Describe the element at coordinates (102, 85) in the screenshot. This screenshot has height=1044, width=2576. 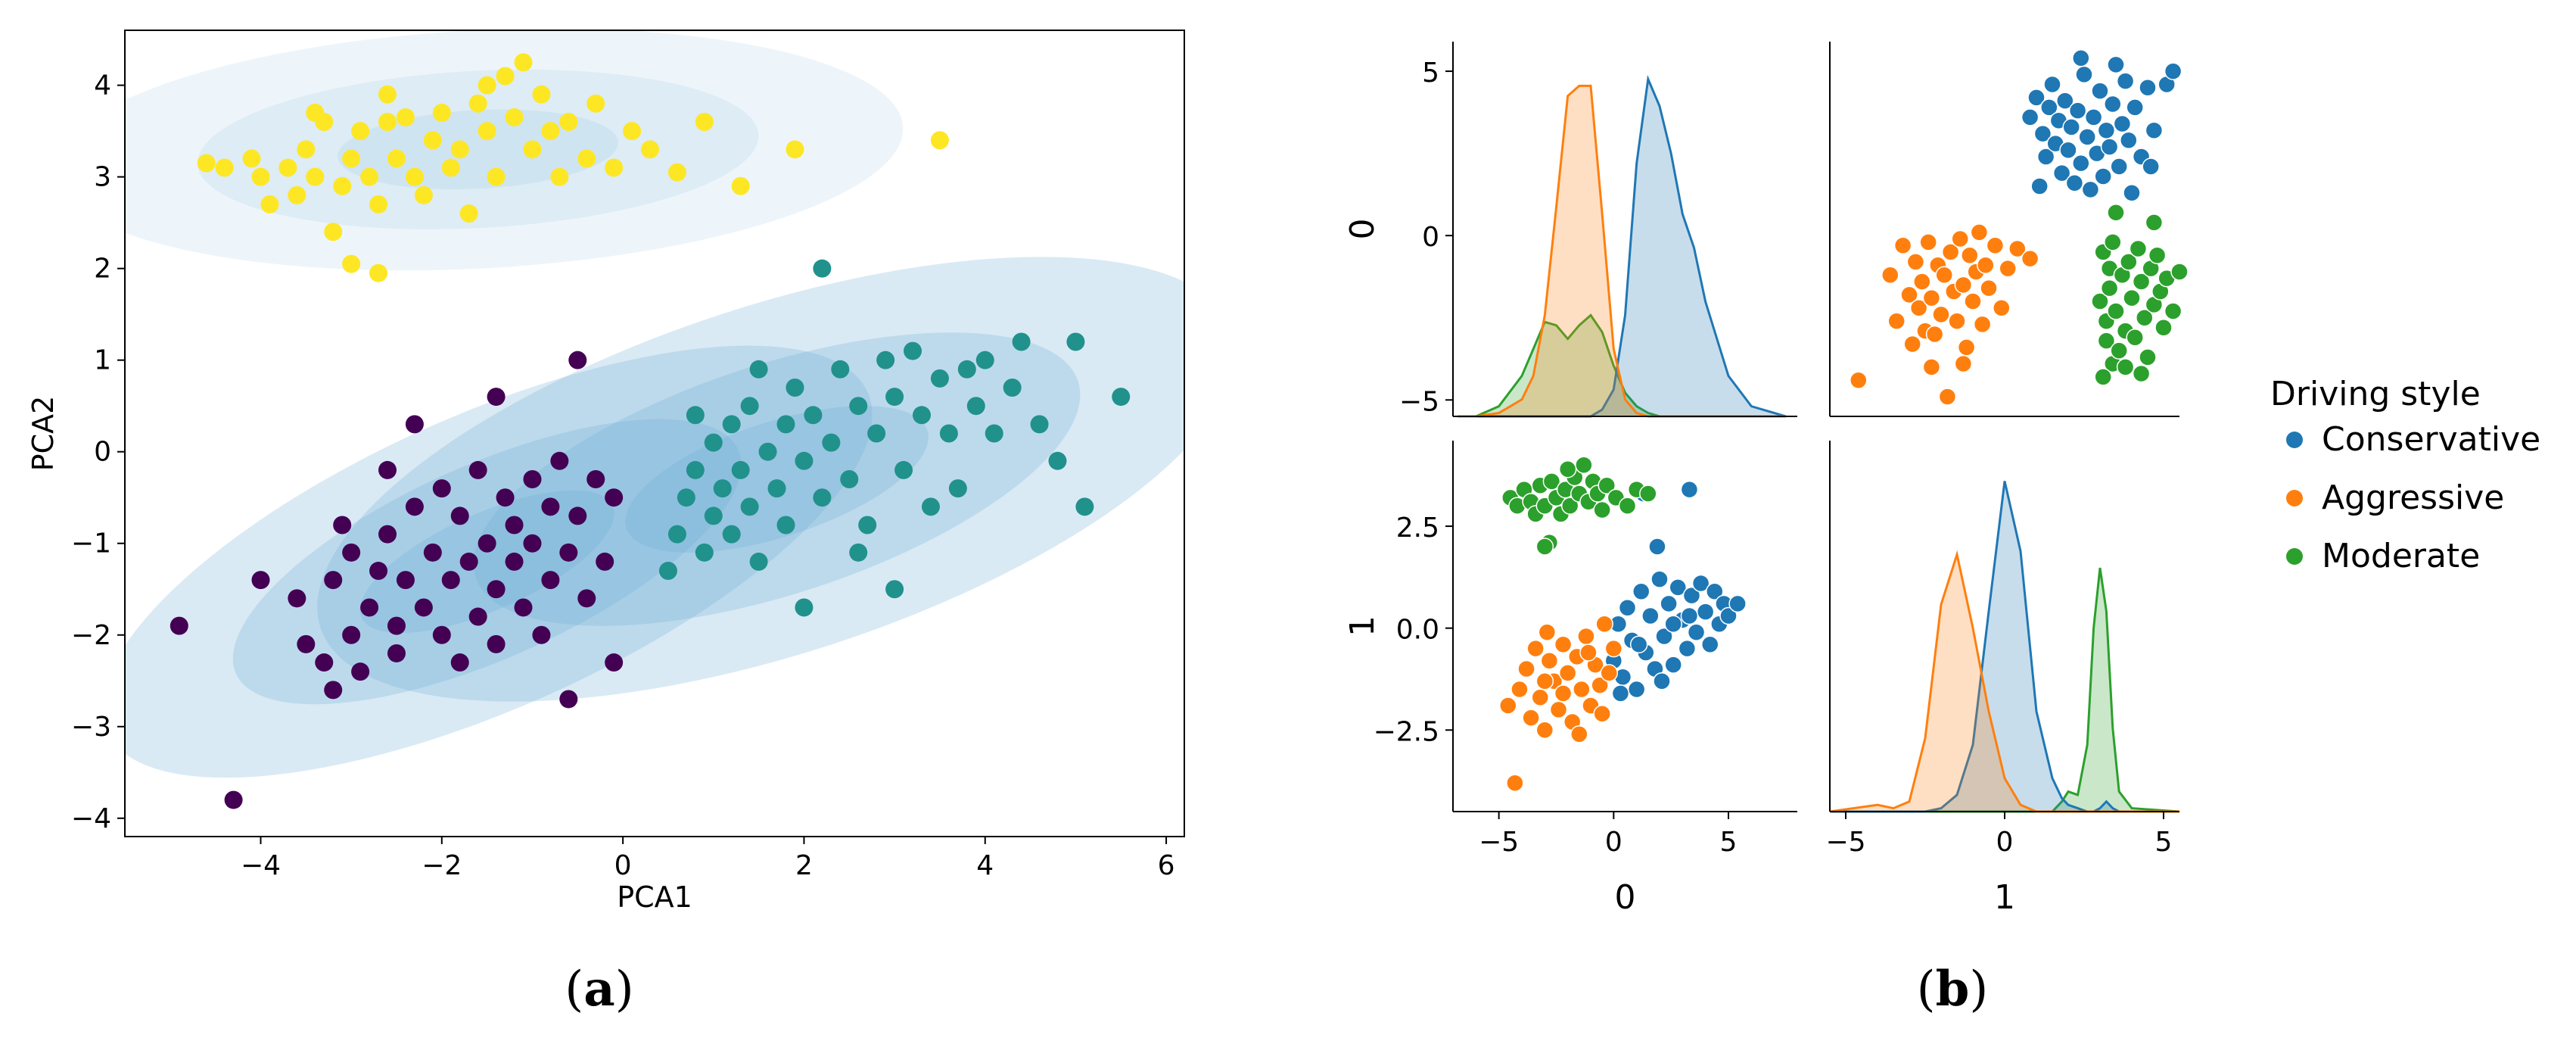
I see `y-tick-label: 4` at that location.